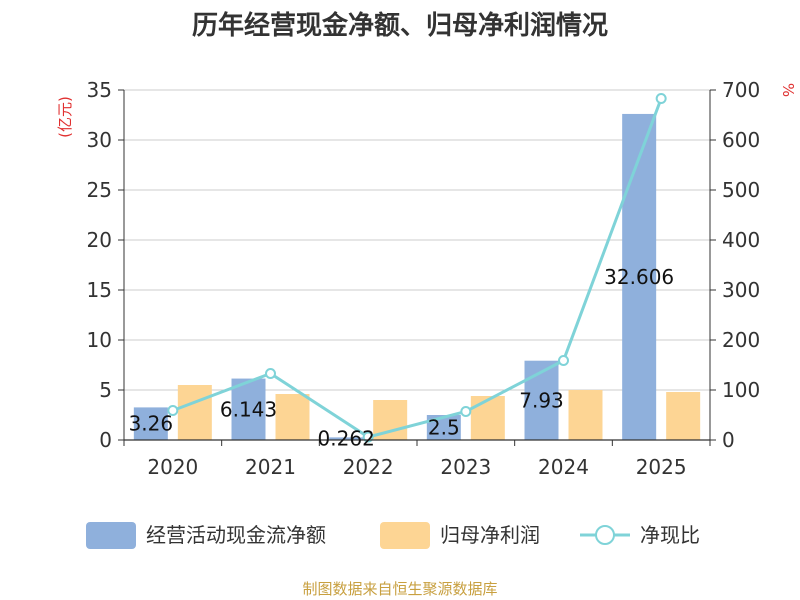 The image size is (800, 600). Describe the element at coordinates (65, 117) in the screenshot. I see `left-axis-unit: (亿元)` at that location.